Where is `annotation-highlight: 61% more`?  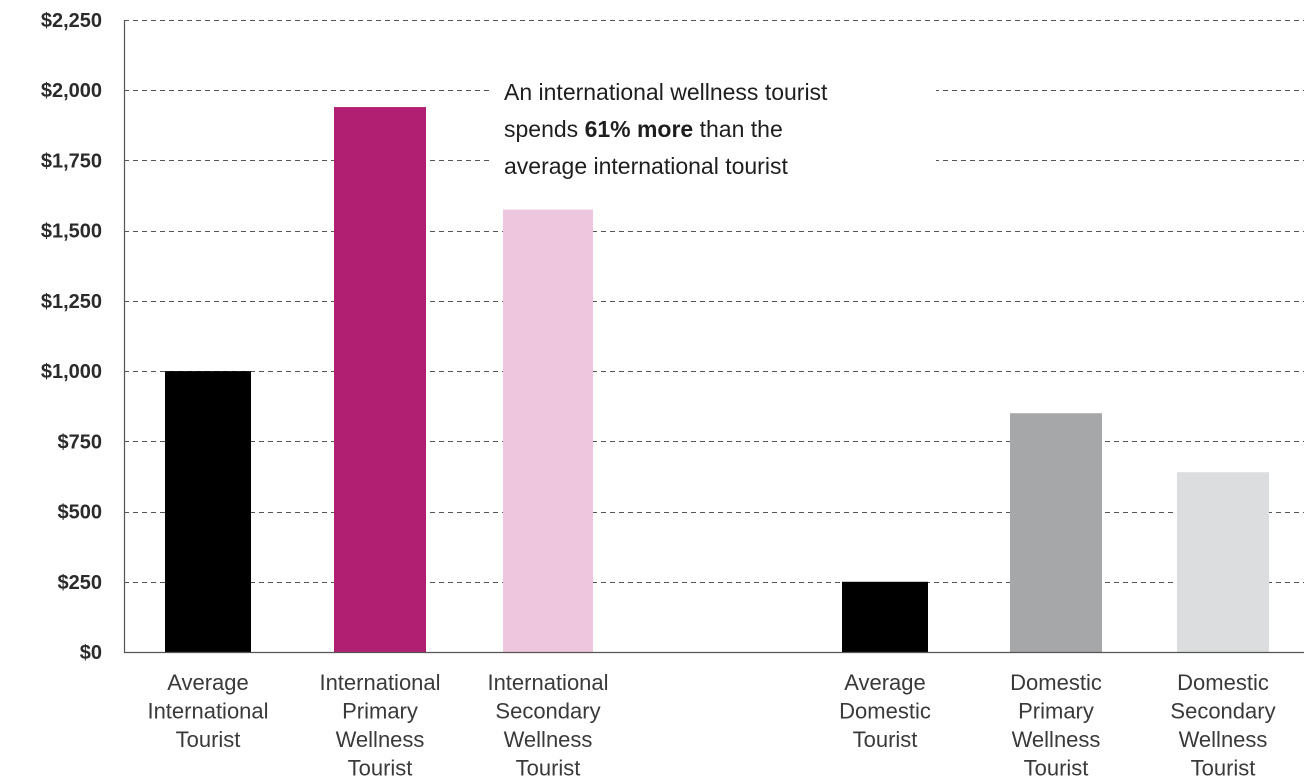 annotation-highlight: 61% more is located at coordinates (639, 129).